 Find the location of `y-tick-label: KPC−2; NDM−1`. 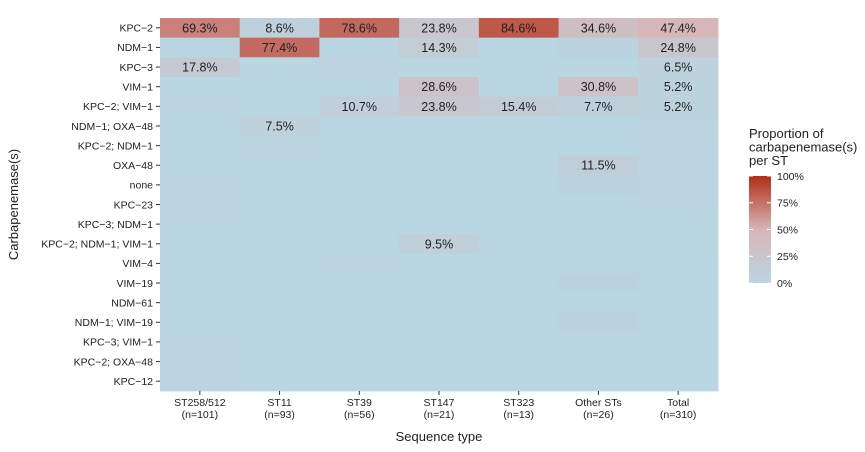

y-tick-label: KPC−2; NDM−1 is located at coordinates (115, 146).